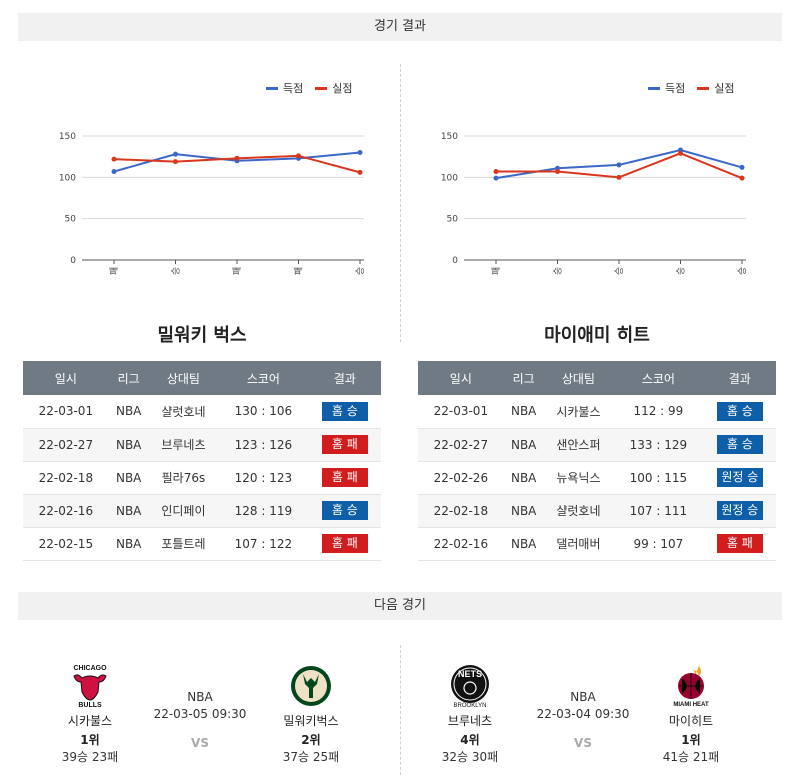 This screenshot has width=798, height=783. Describe the element at coordinates (470, 713) in the screenshot. I see `next-game-2-home: NETS BROOKLYN 브루네츠 4위 32승 30패` at that location.